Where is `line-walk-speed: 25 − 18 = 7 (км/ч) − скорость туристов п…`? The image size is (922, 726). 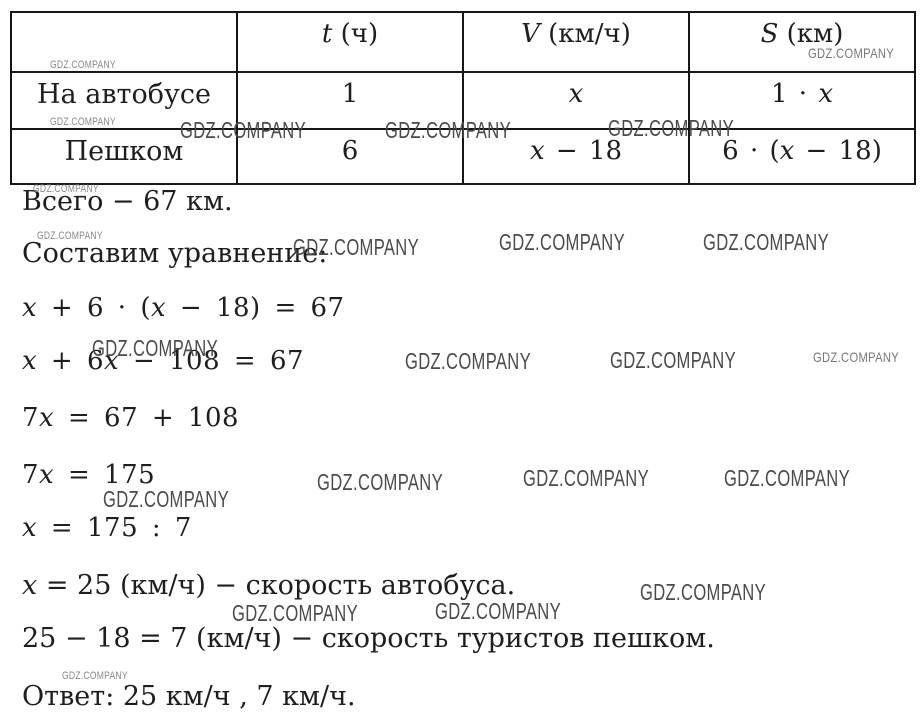
line-walk-speed: 25 − 18 = 7 (км/ч) − скорость туристов п… is located at coordinates (368, 638).